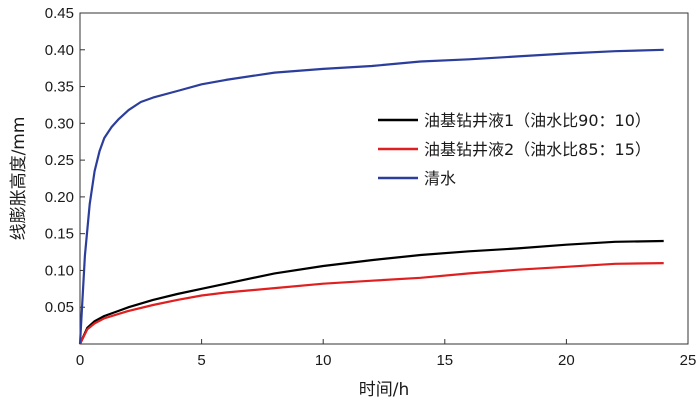 Image resolution: width=700 pixels, height=406 pixels. What do you see at coordinates (59, 13) in the screenshot?
I see `y-tick-label: 0.45` at bounding box center [59, 13].